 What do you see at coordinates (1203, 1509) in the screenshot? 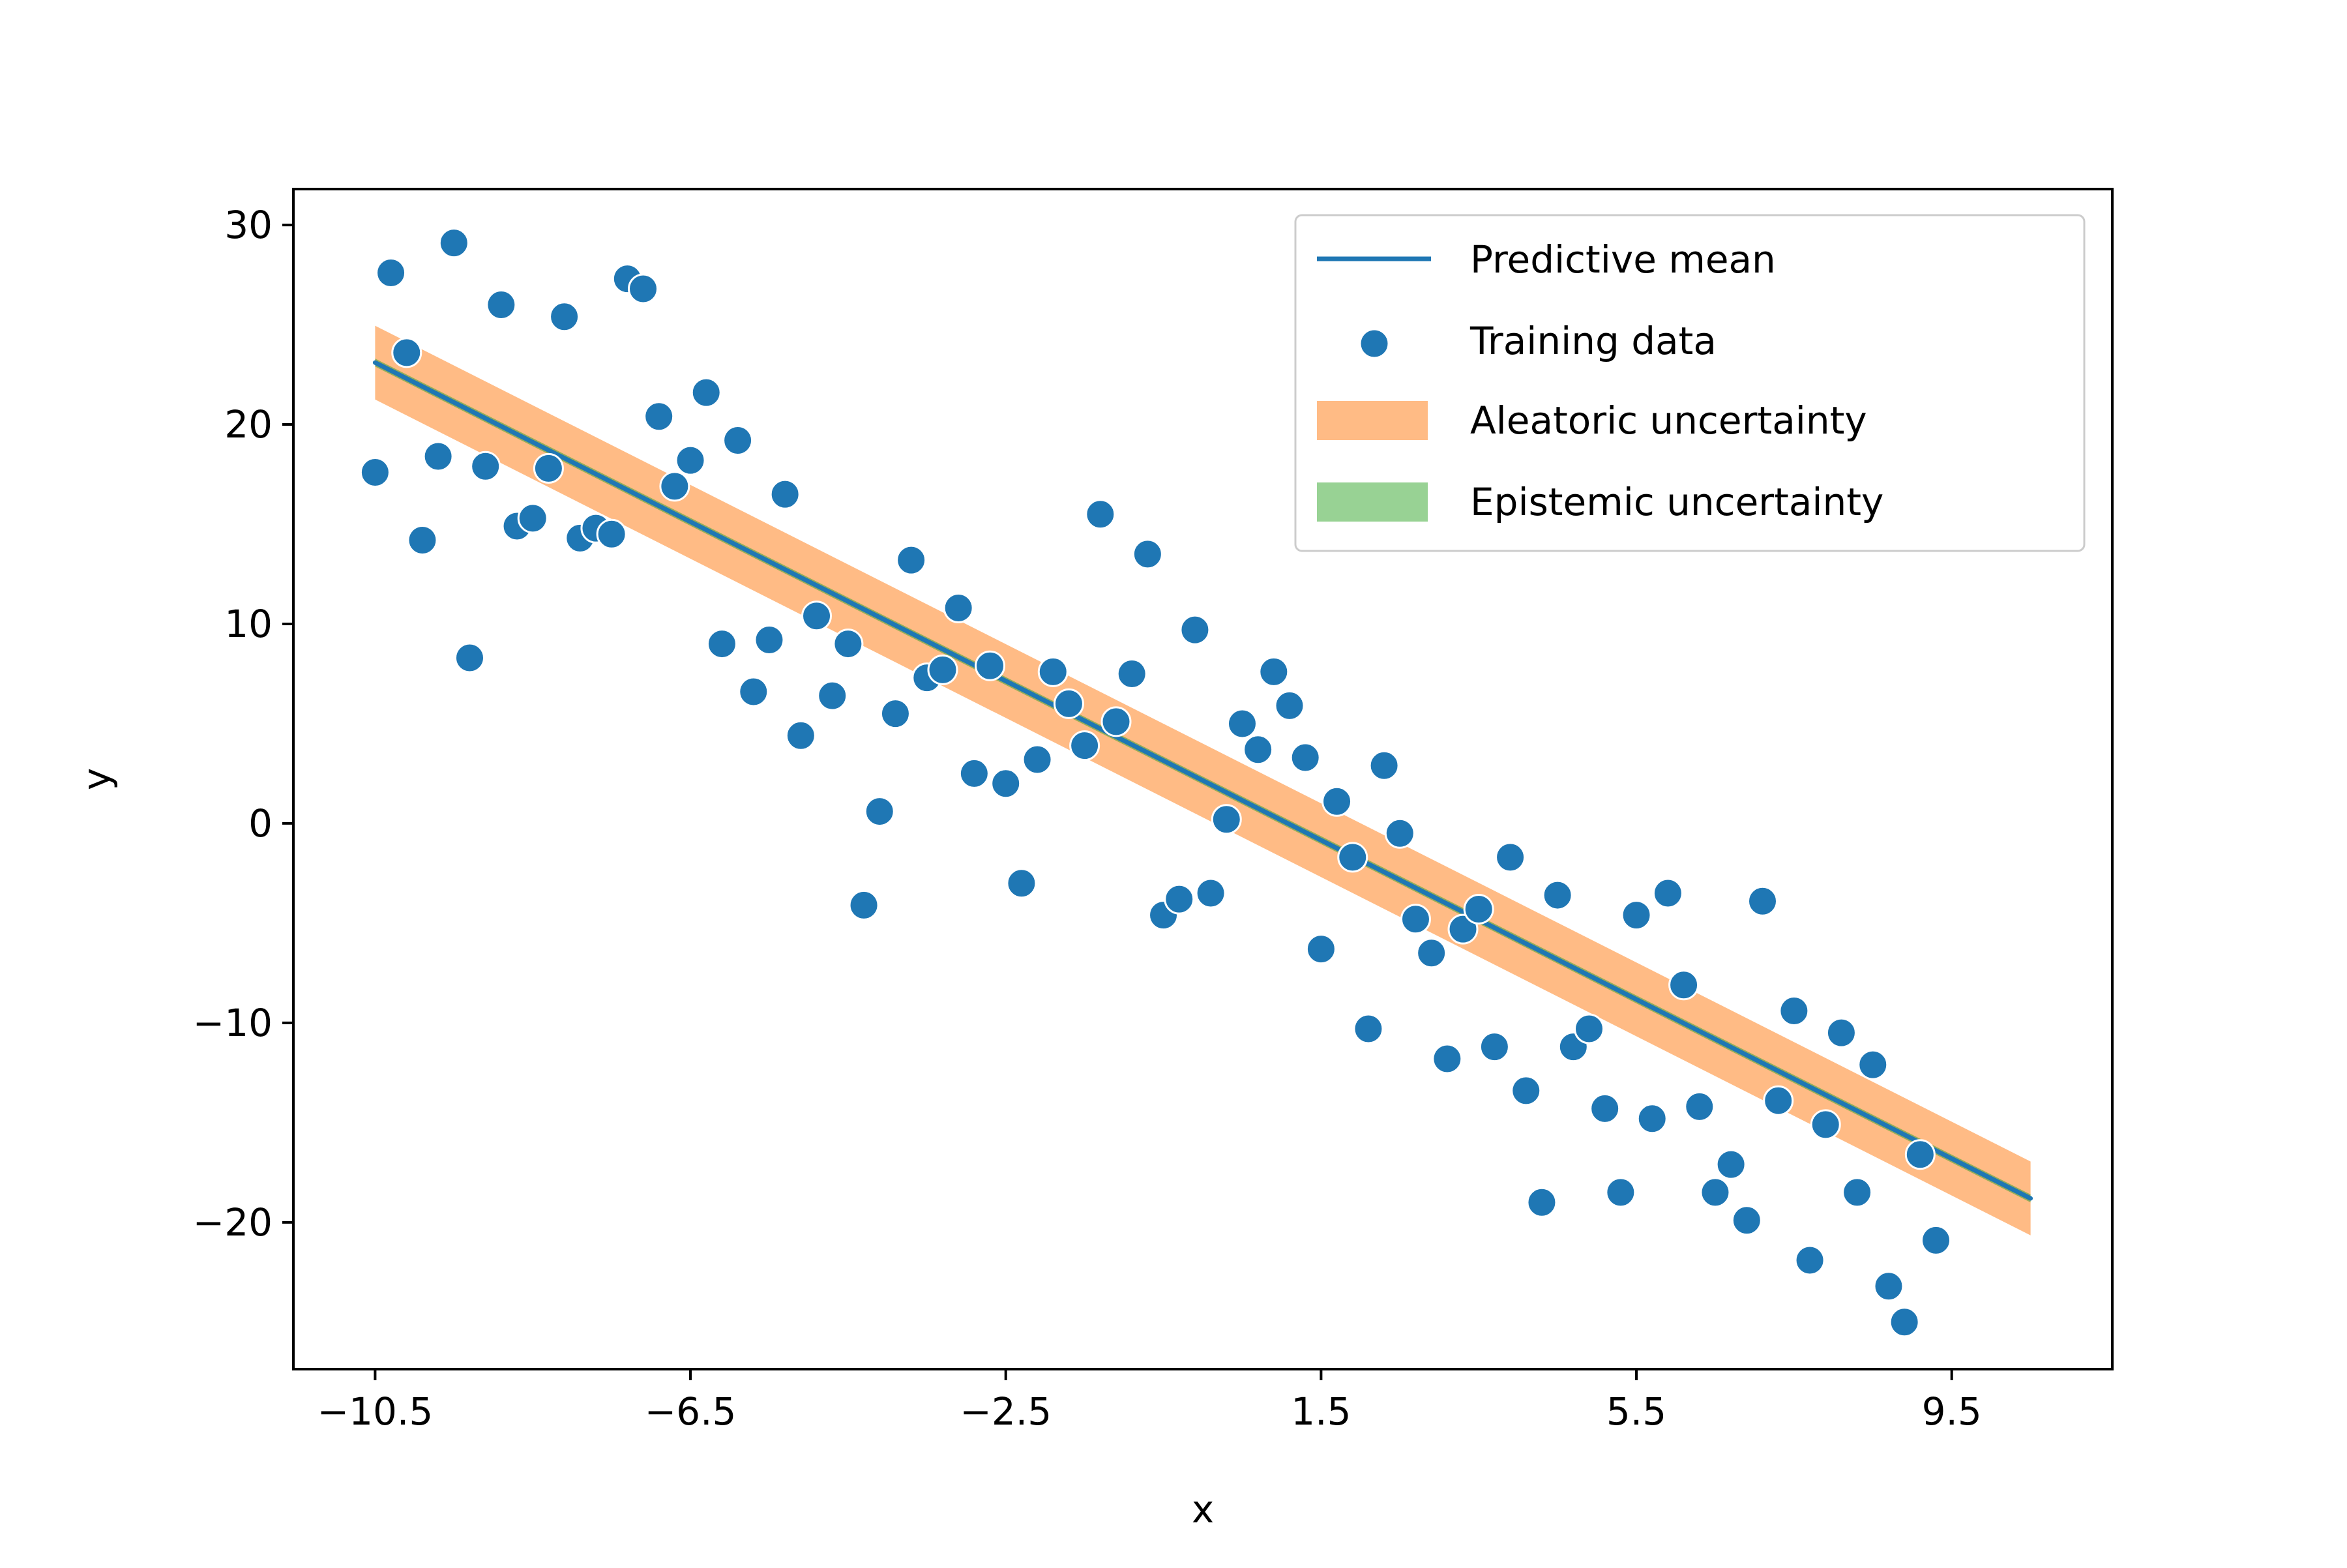
I see `x-axis-label: x` at bounding box center [1203, 1509].